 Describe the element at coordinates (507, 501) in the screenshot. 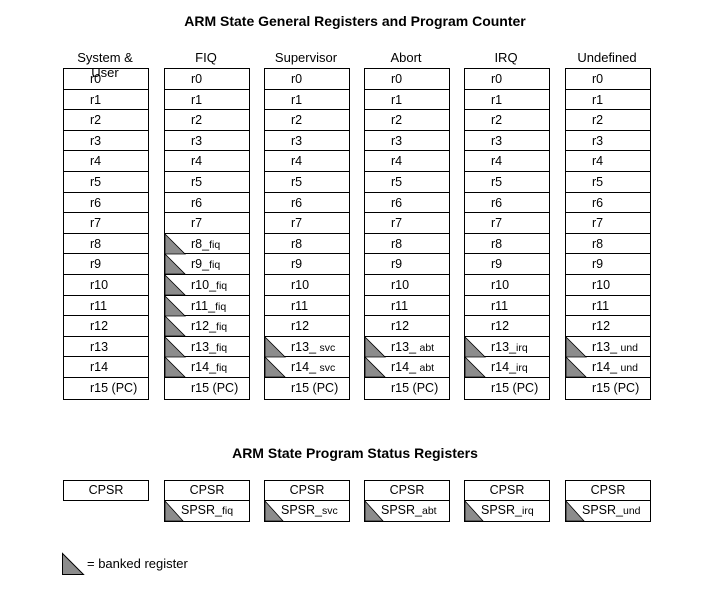

I see `psr-group: CPSR SPSR_irq` at that location.